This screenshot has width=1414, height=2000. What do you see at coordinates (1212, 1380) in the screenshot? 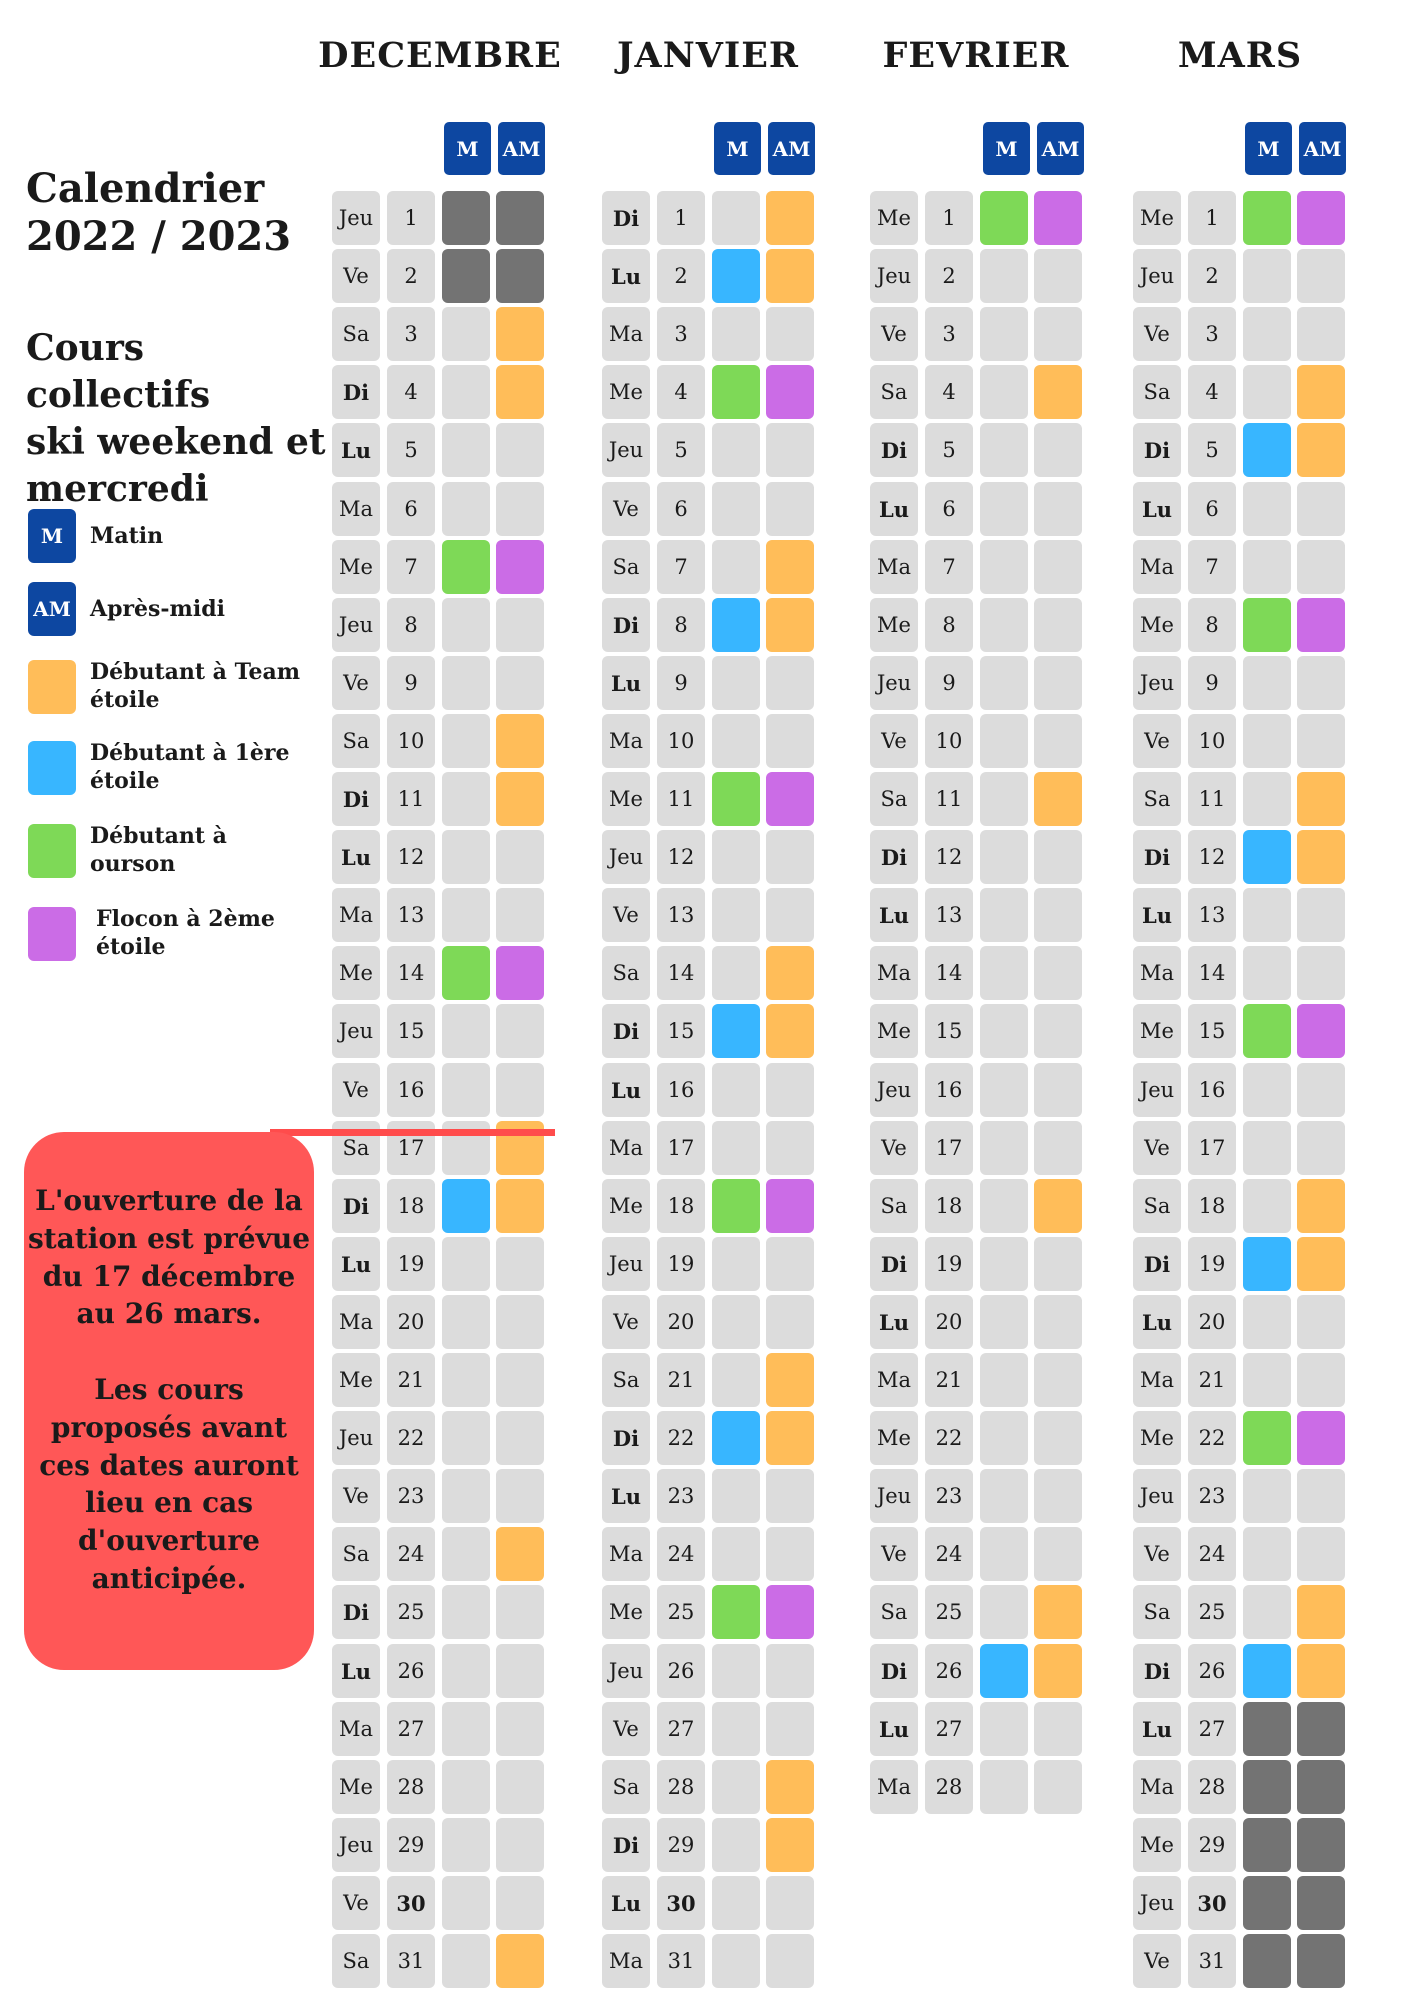
I see `day-number-cell: 21` at bounding box center [1212, 1380].